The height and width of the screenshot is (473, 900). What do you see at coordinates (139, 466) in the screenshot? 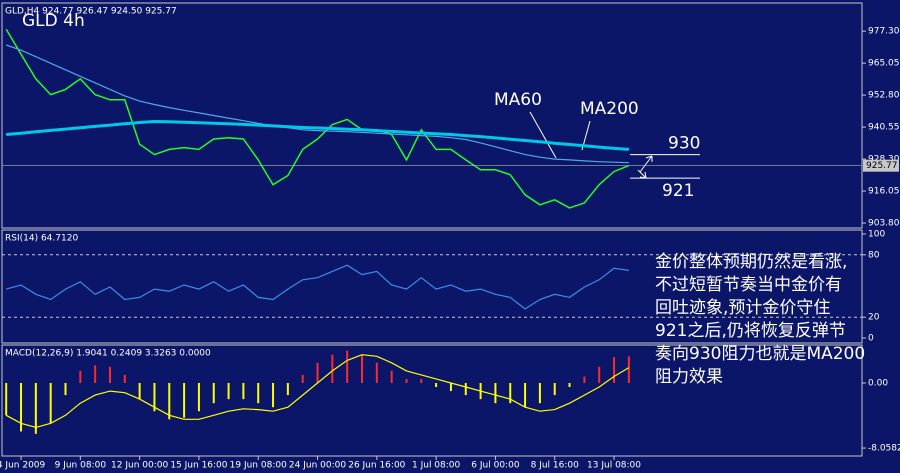
I see `x-tick-label: 12 Jun 00:00` at bounding box center [139, 466].